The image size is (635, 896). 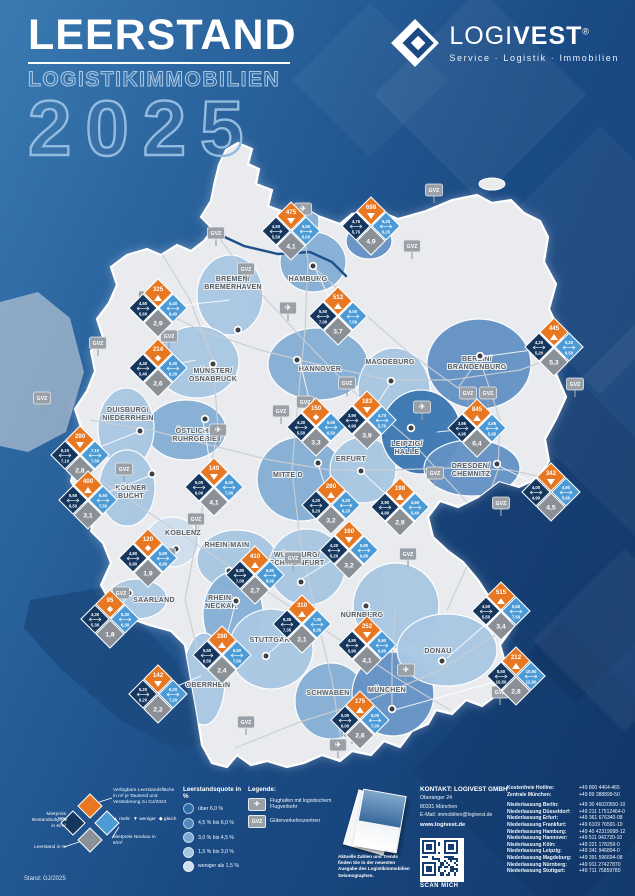 What do you see at coordinates (148, 574) in the screenshot?
I see `cluster-vacancy-value: 1,9` at bounding box center [148, 574].